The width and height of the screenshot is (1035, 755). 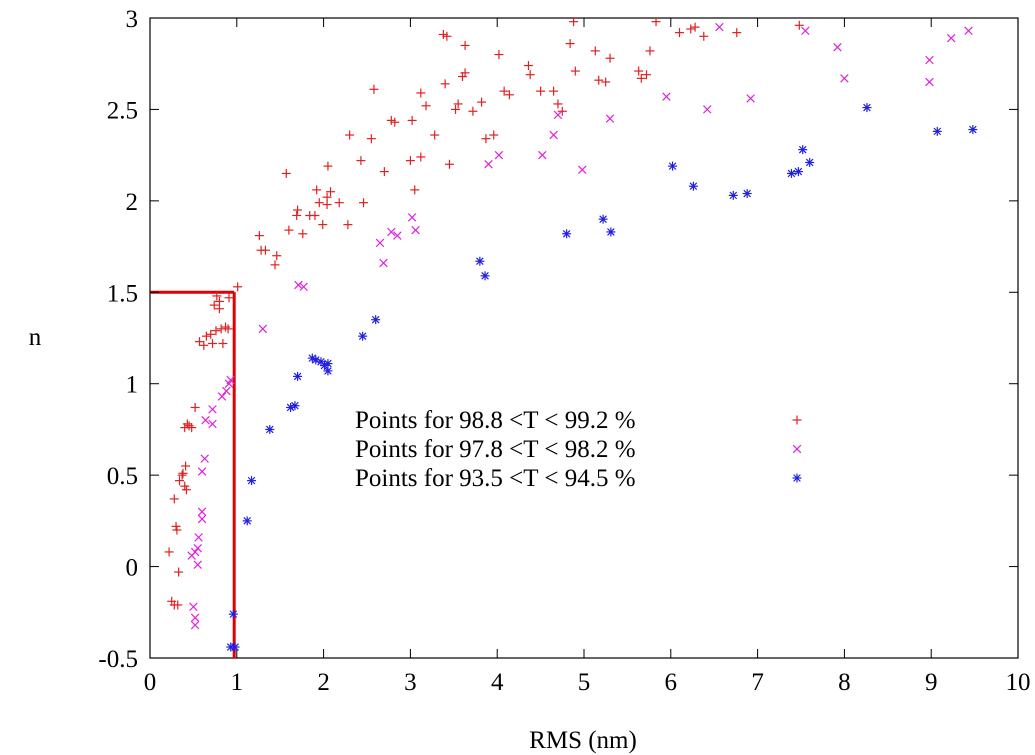 I want to click on x-tick-label: 2, so click(x=323, y=682).